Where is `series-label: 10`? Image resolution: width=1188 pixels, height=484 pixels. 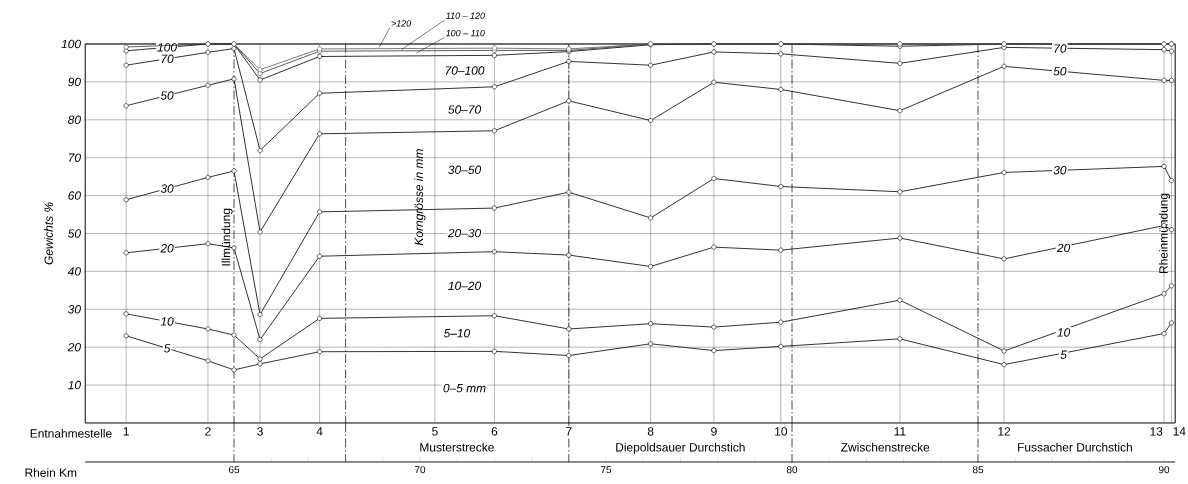 series-label: 10 is located at coordinates (167, 321).